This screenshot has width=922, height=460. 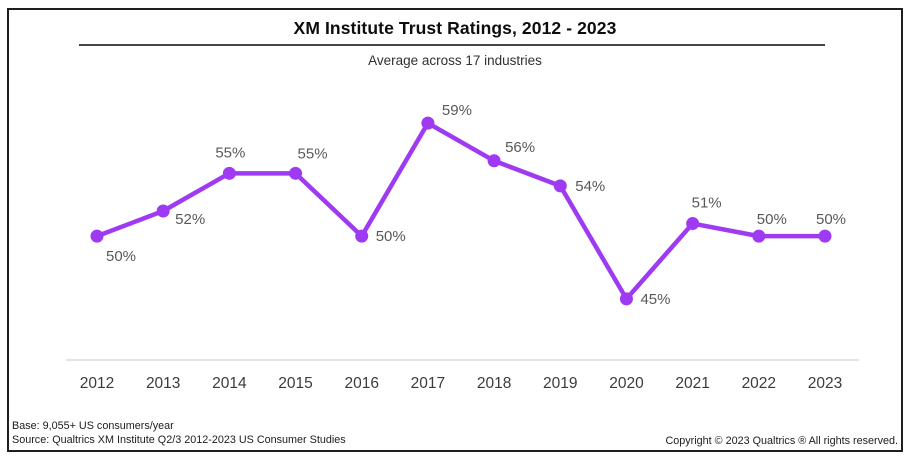 I want to click on x-axis-tick-label: 2014, so click(x=229, y=383).